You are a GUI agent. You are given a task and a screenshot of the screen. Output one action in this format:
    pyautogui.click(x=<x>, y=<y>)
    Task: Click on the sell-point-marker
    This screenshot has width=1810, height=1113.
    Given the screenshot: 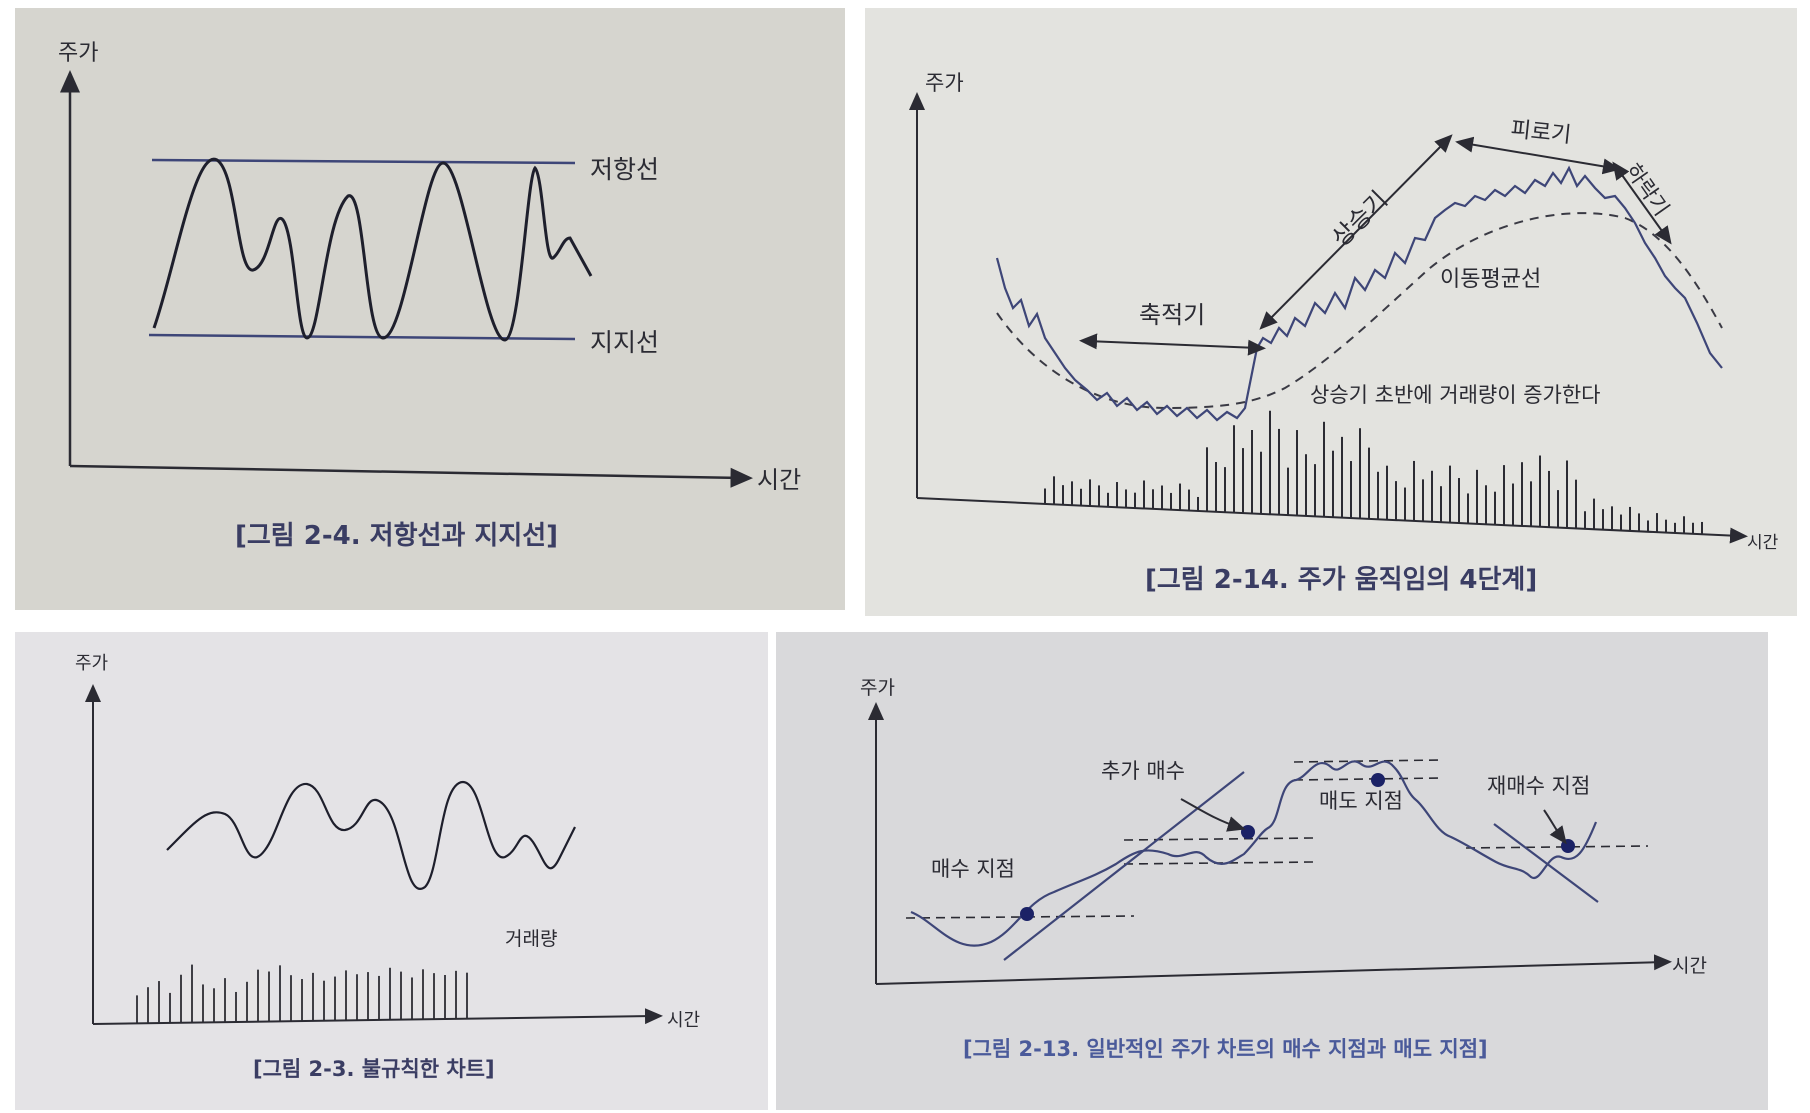 What is the action you would take?
    pyautogui.click(x=1378, y=780)
    